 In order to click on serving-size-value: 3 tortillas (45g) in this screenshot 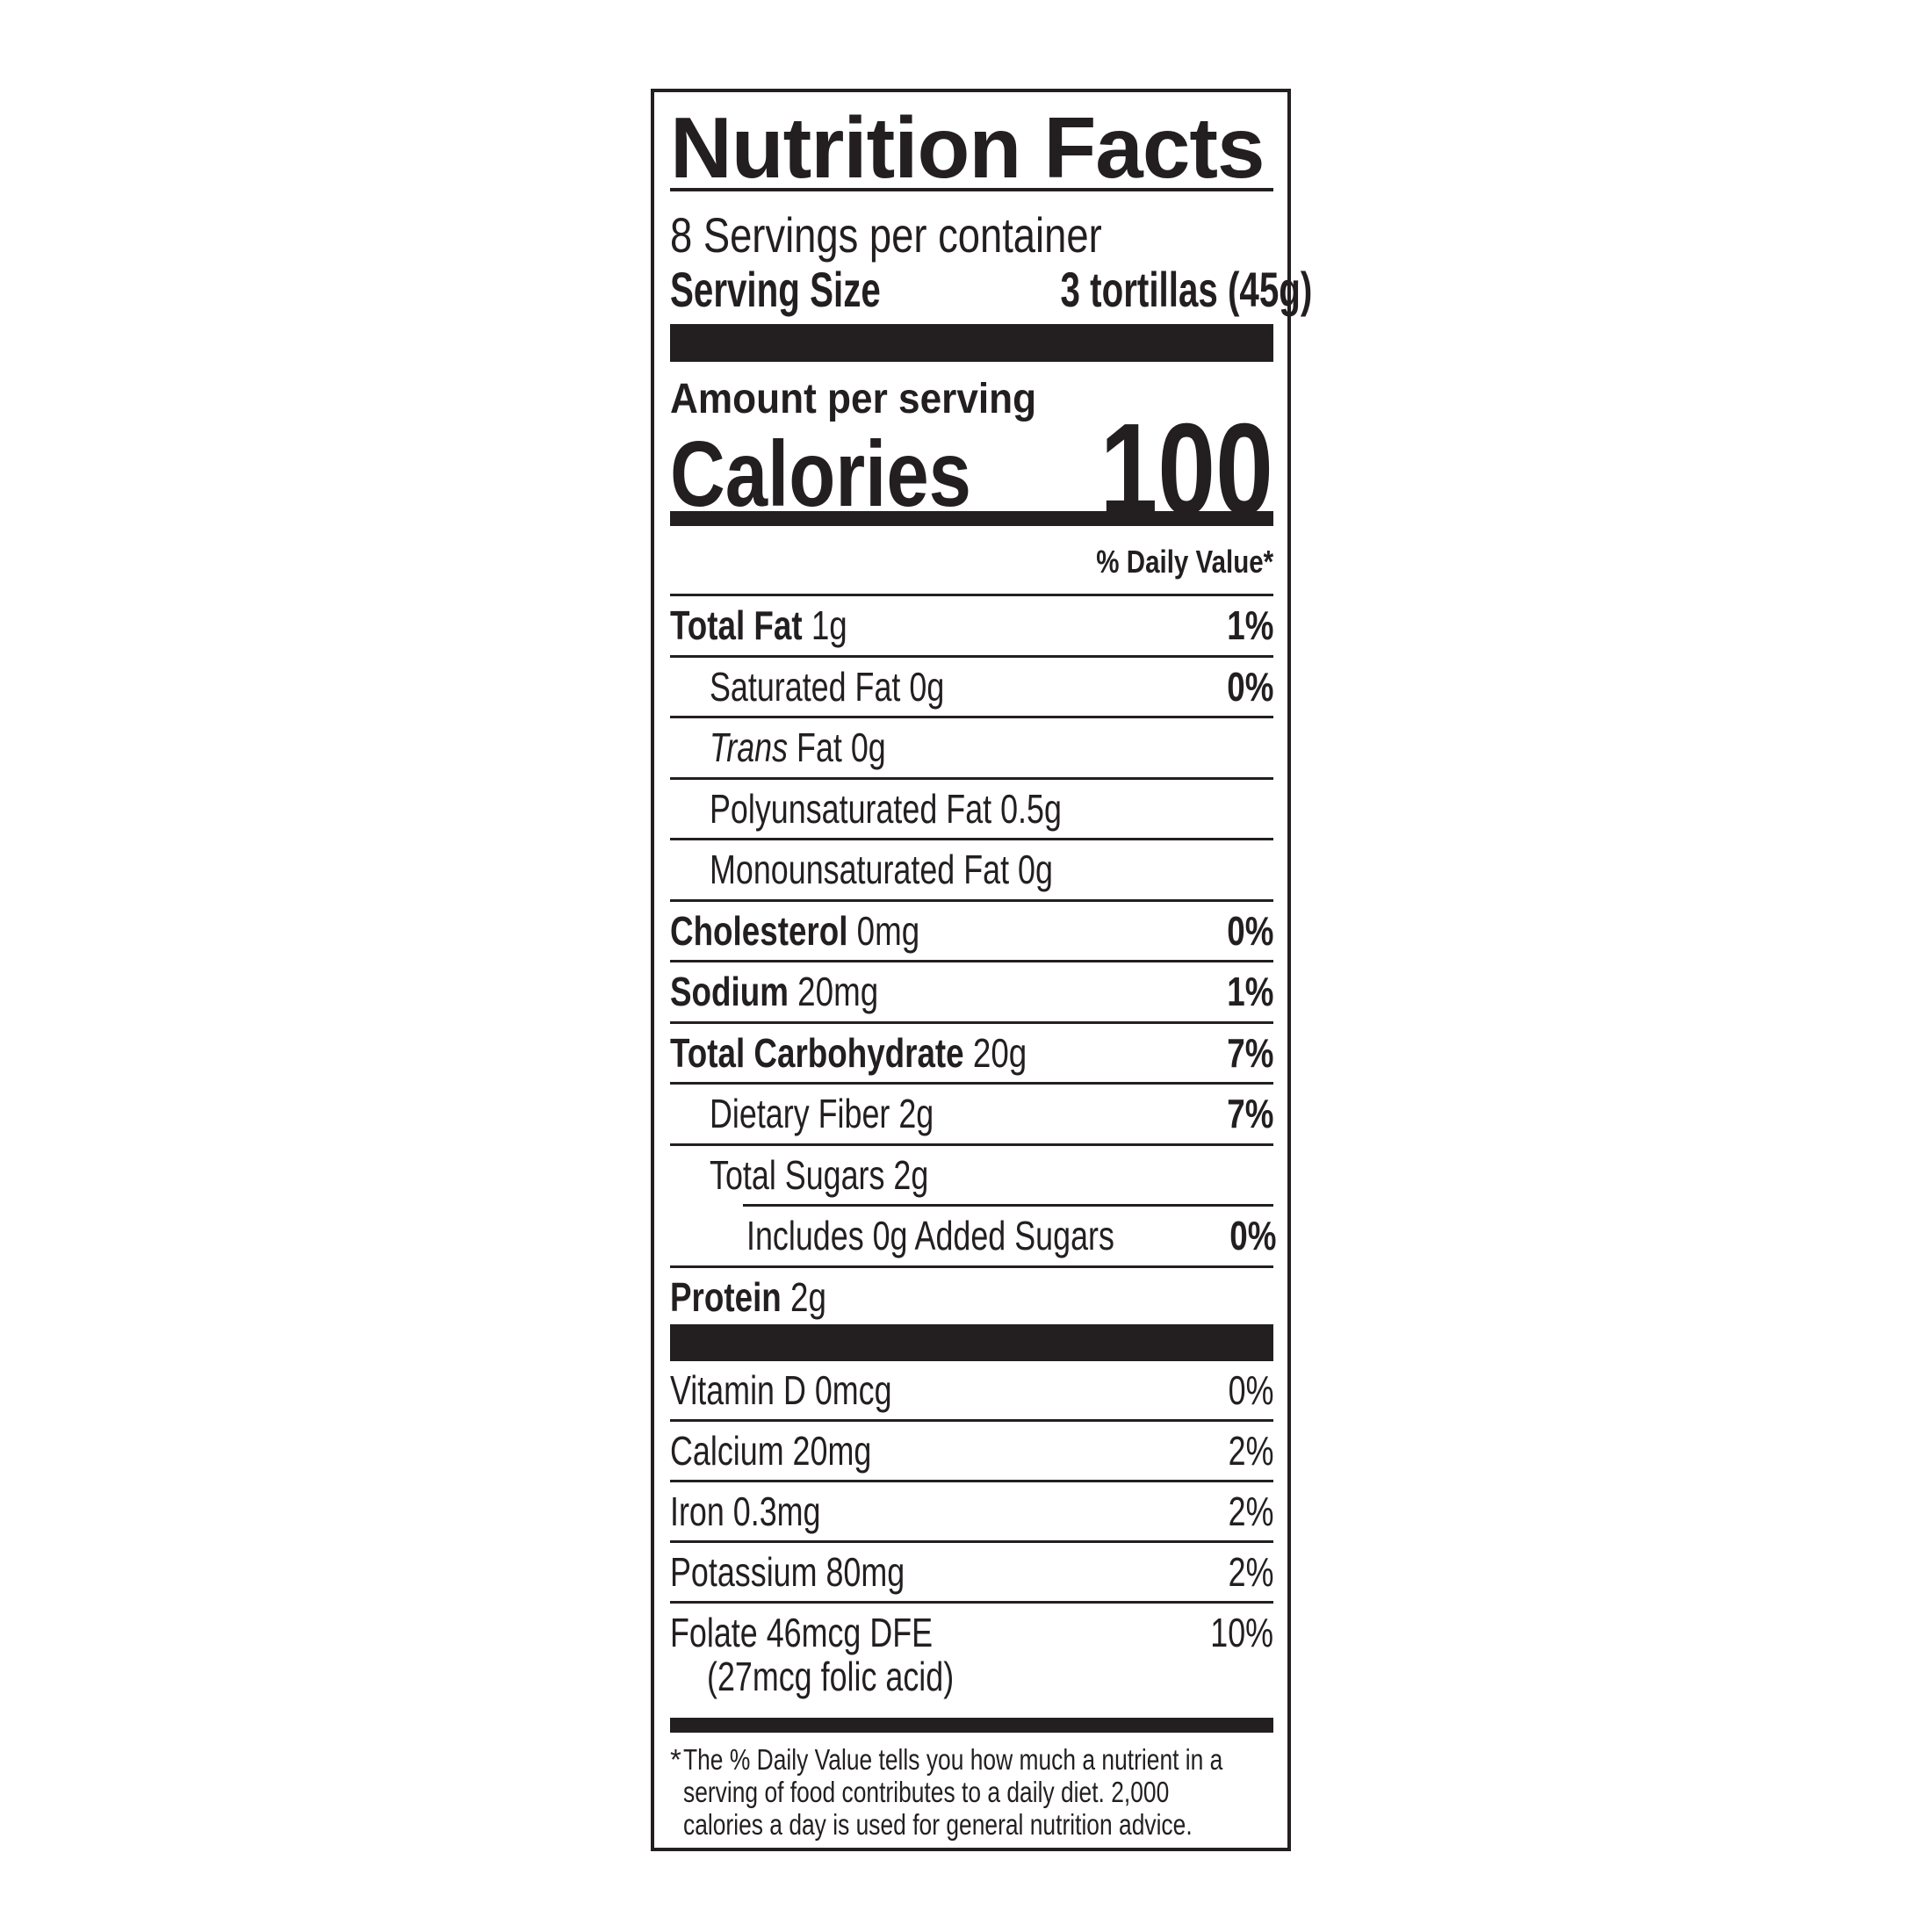, I will do `click(1186, 290)`.